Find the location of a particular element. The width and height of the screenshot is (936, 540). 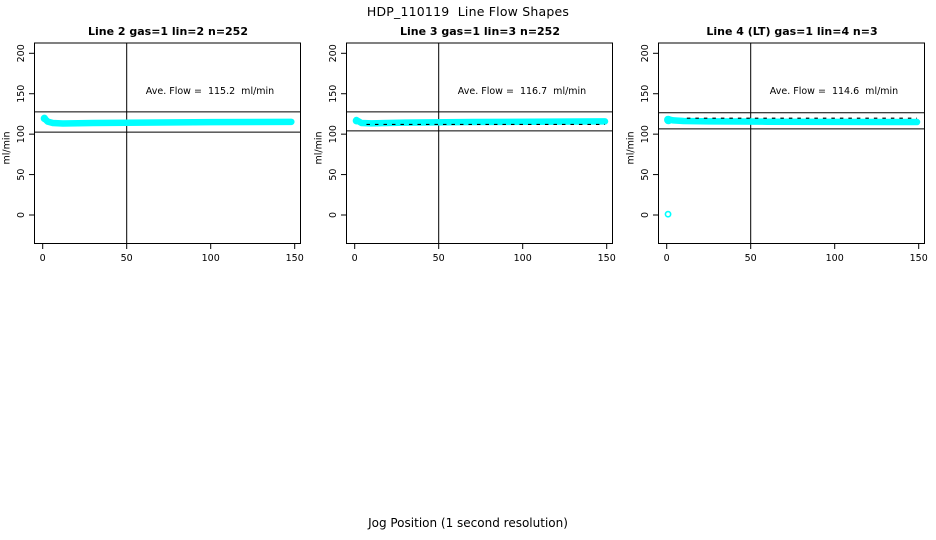

outlier-point is located at coordinates (668, 214).